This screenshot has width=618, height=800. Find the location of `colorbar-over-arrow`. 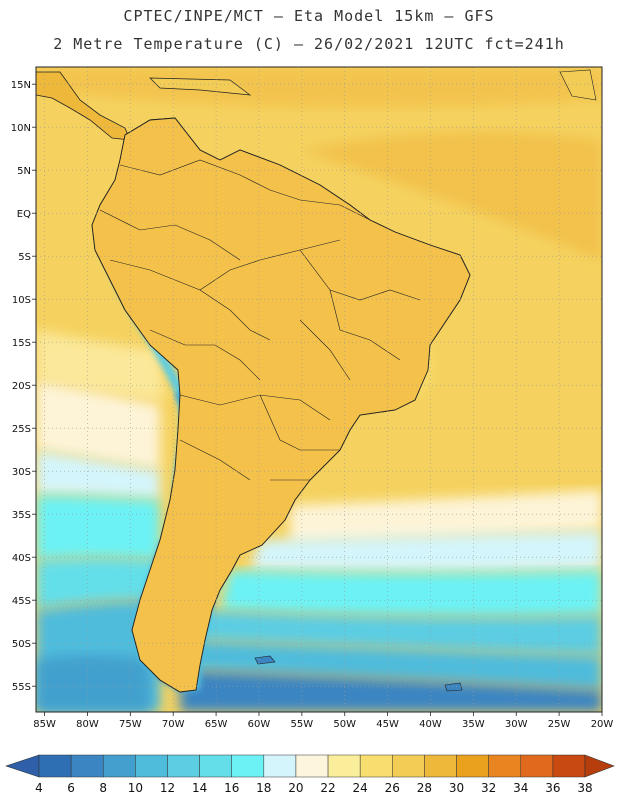

colorbar-over-arrow is located at coordinates (599, 766).